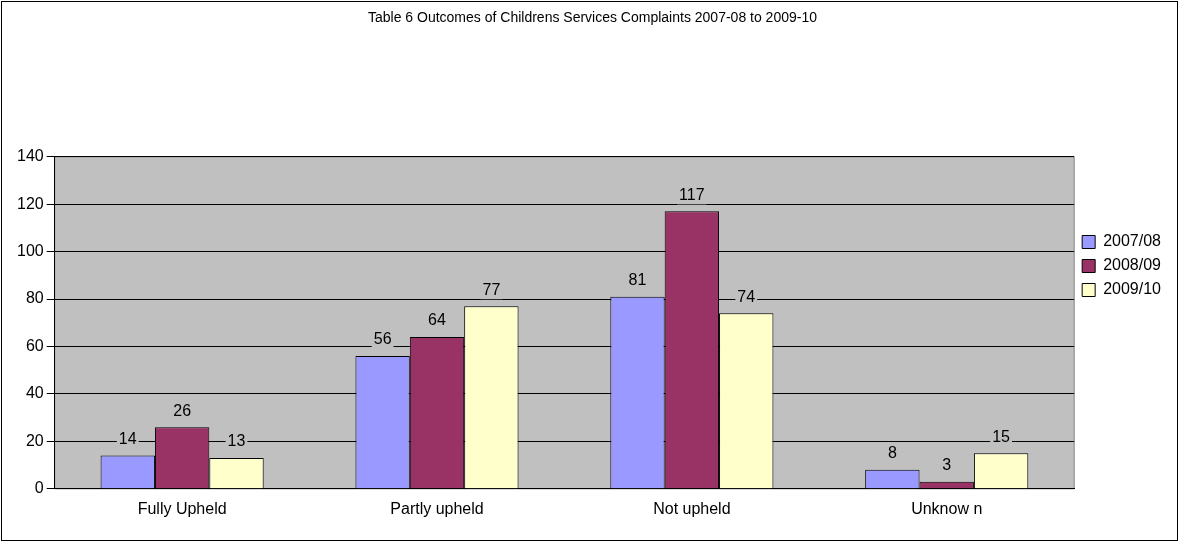 The width and height of the screenshot is (1179, 542). I want to click on data-label: 14, so click(127, 439).